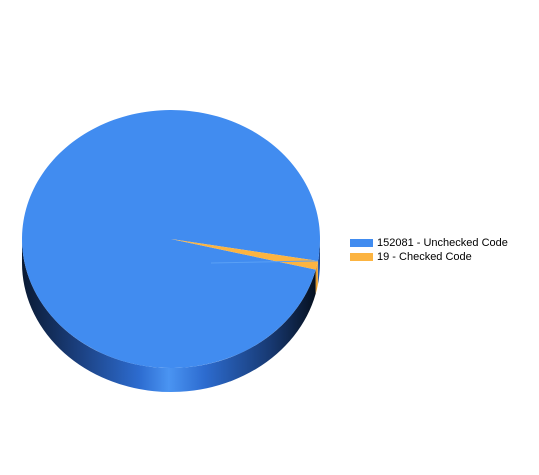 This screenshot has height=475, width=539. I want to click on legend-swatch-checked, so click(361, 257).